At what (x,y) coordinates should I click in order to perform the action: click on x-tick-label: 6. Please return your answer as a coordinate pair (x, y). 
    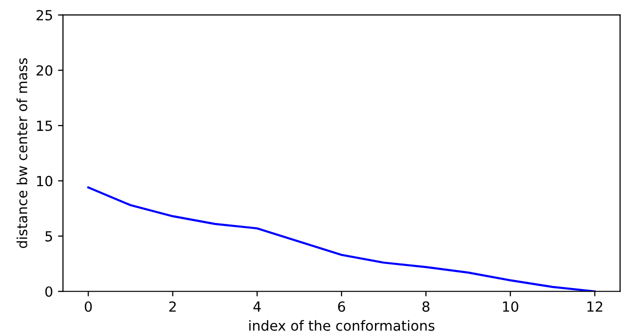
    Looking at the image, I should click on (342, 306).